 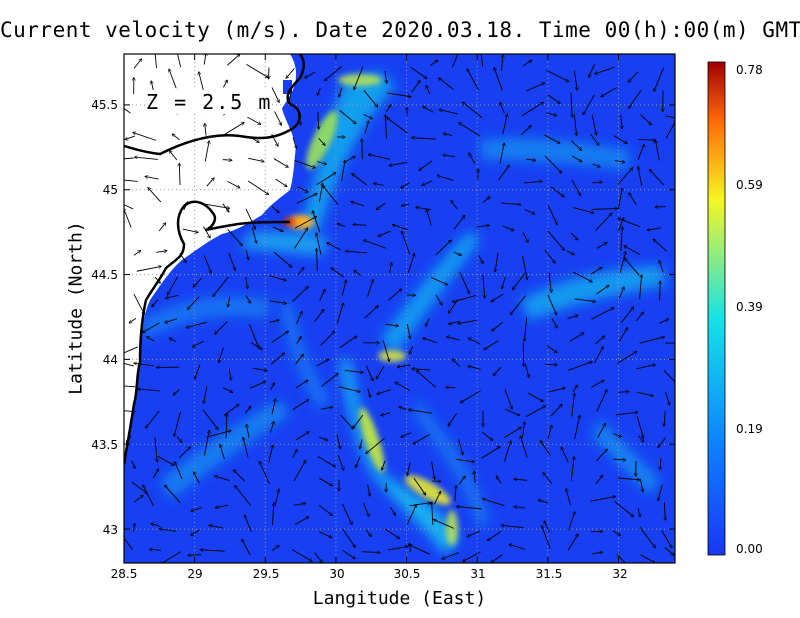 I want to click on colorbar-tick-label: 0.19, so click(x=749, y=429).